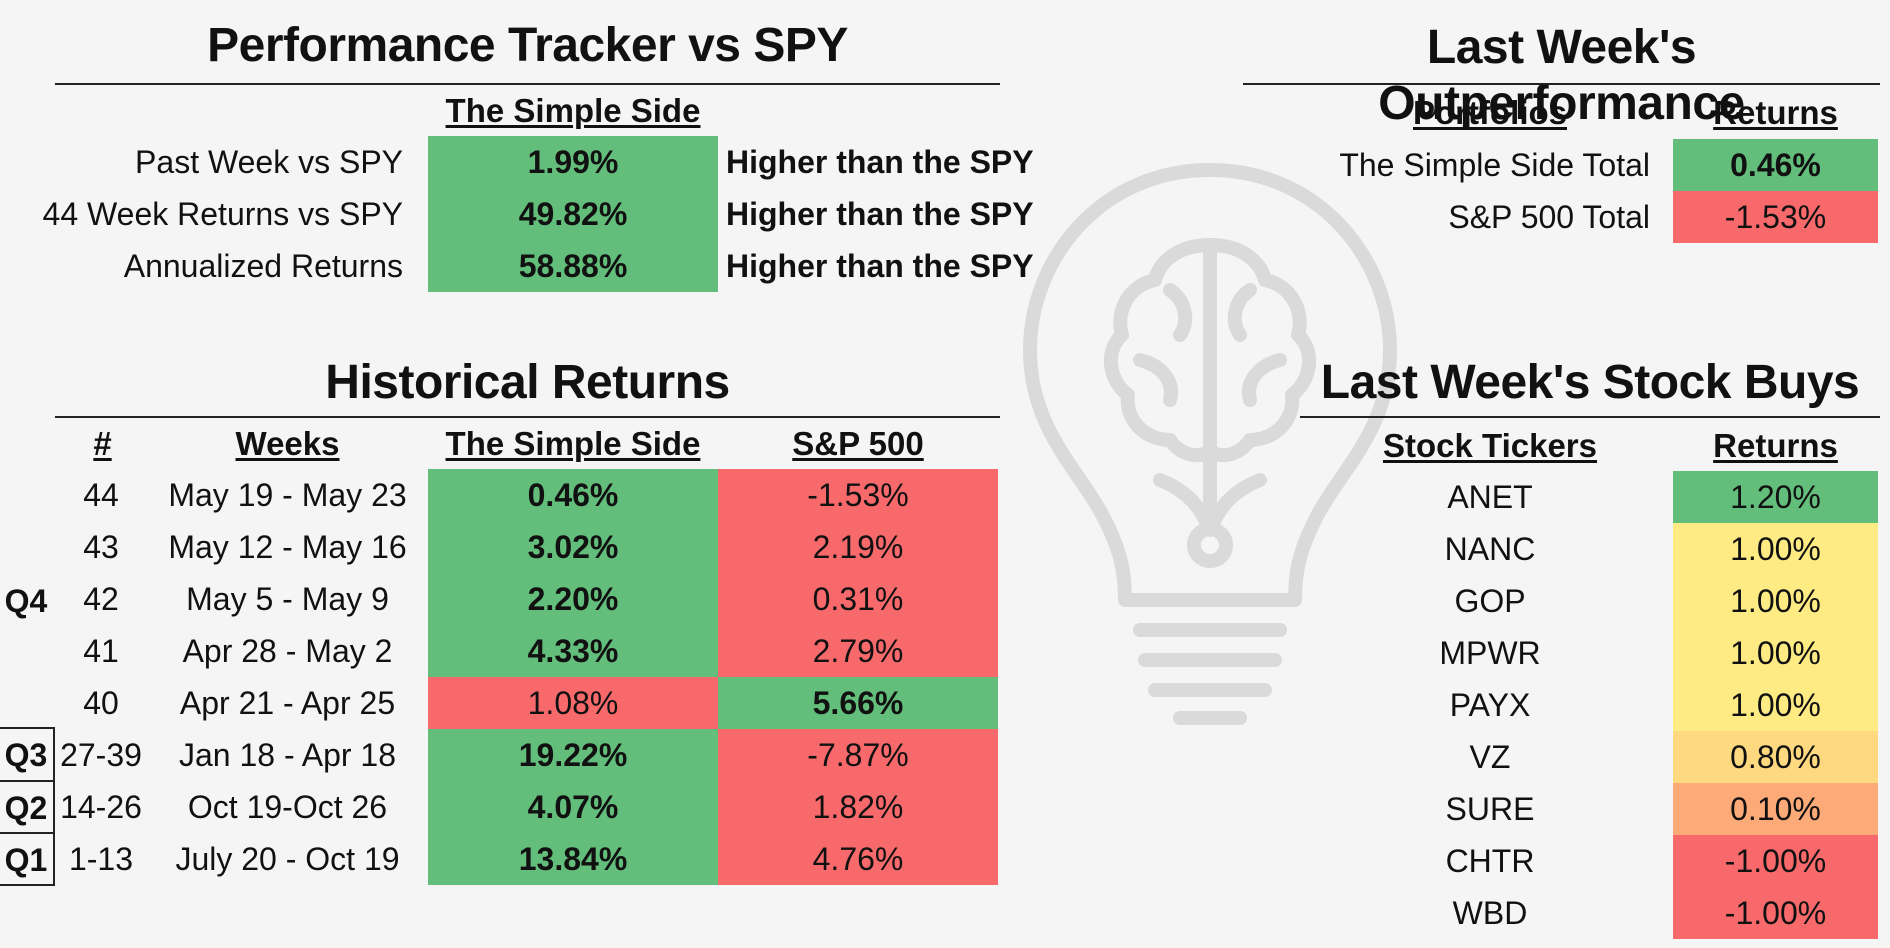 This screenshot has width=1890, height=948. Describe the element at coordinates (858, 547) in the screenshot. I see `history-row-sp500: 2.19%` at that location.